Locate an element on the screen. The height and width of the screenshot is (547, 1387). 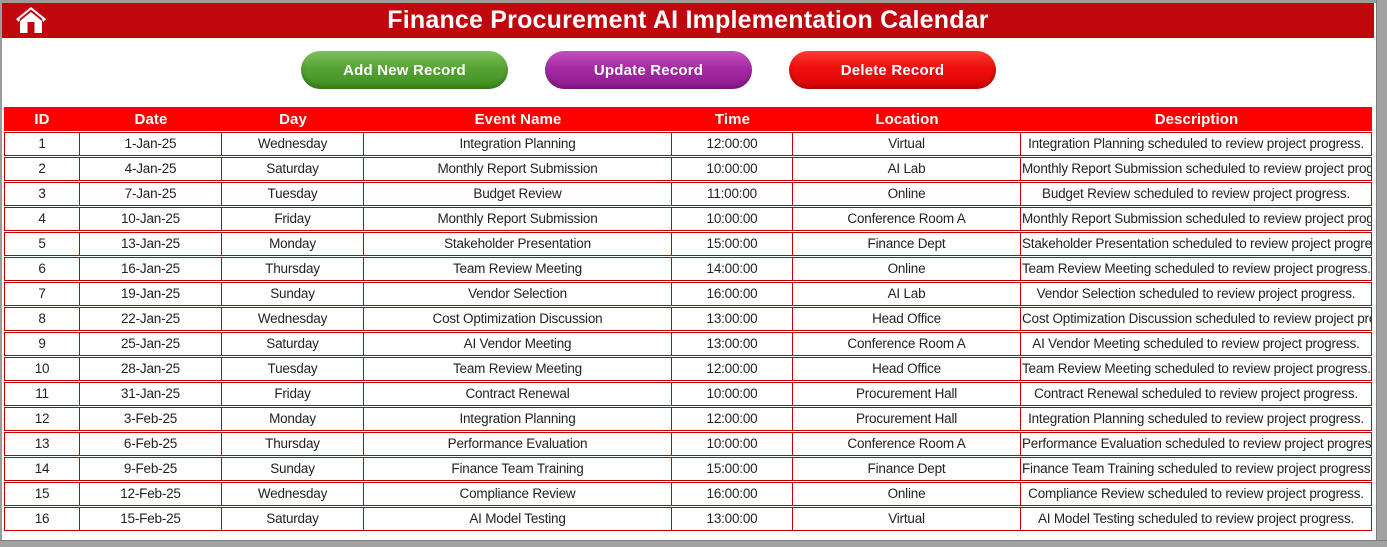
cell-date: 1-Jan-25 is located at coordinates (151, 144).